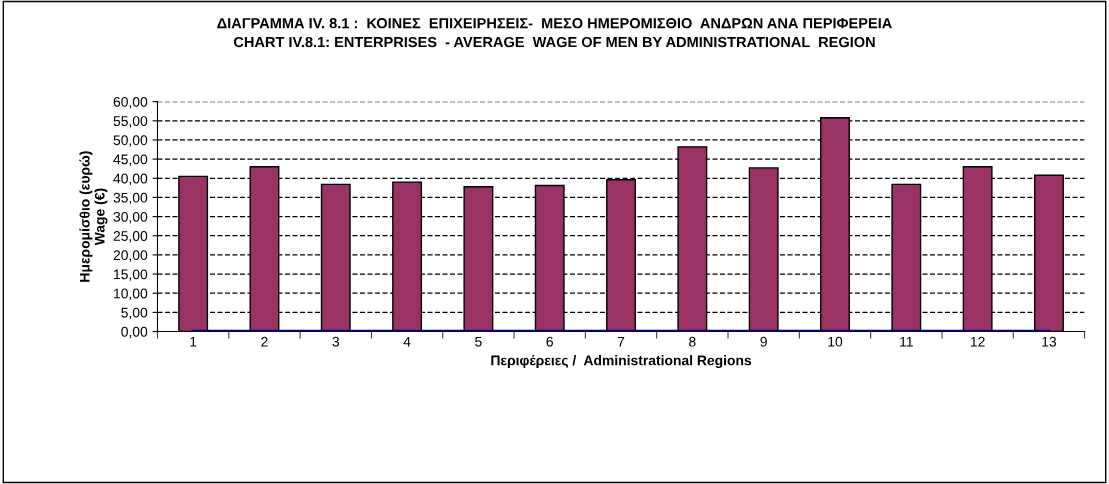  Describe the element at coordinates (134, 332) in the screenshot. I see `y-tick-label: 0,00` at that location.